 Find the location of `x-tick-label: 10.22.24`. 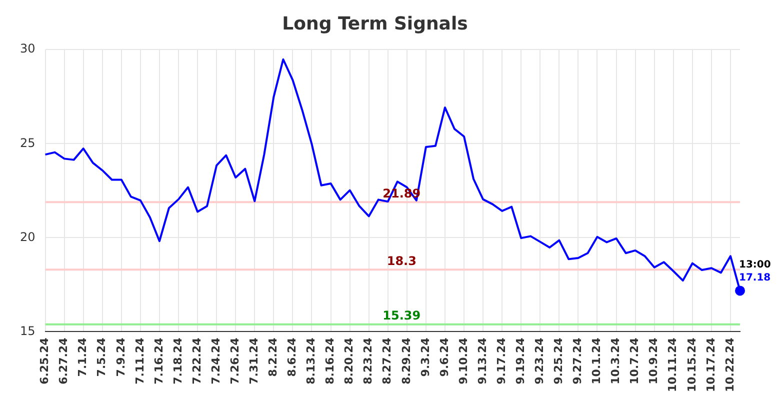

x-tick-label: 10.22.24 is located at coordinates (729, 364).